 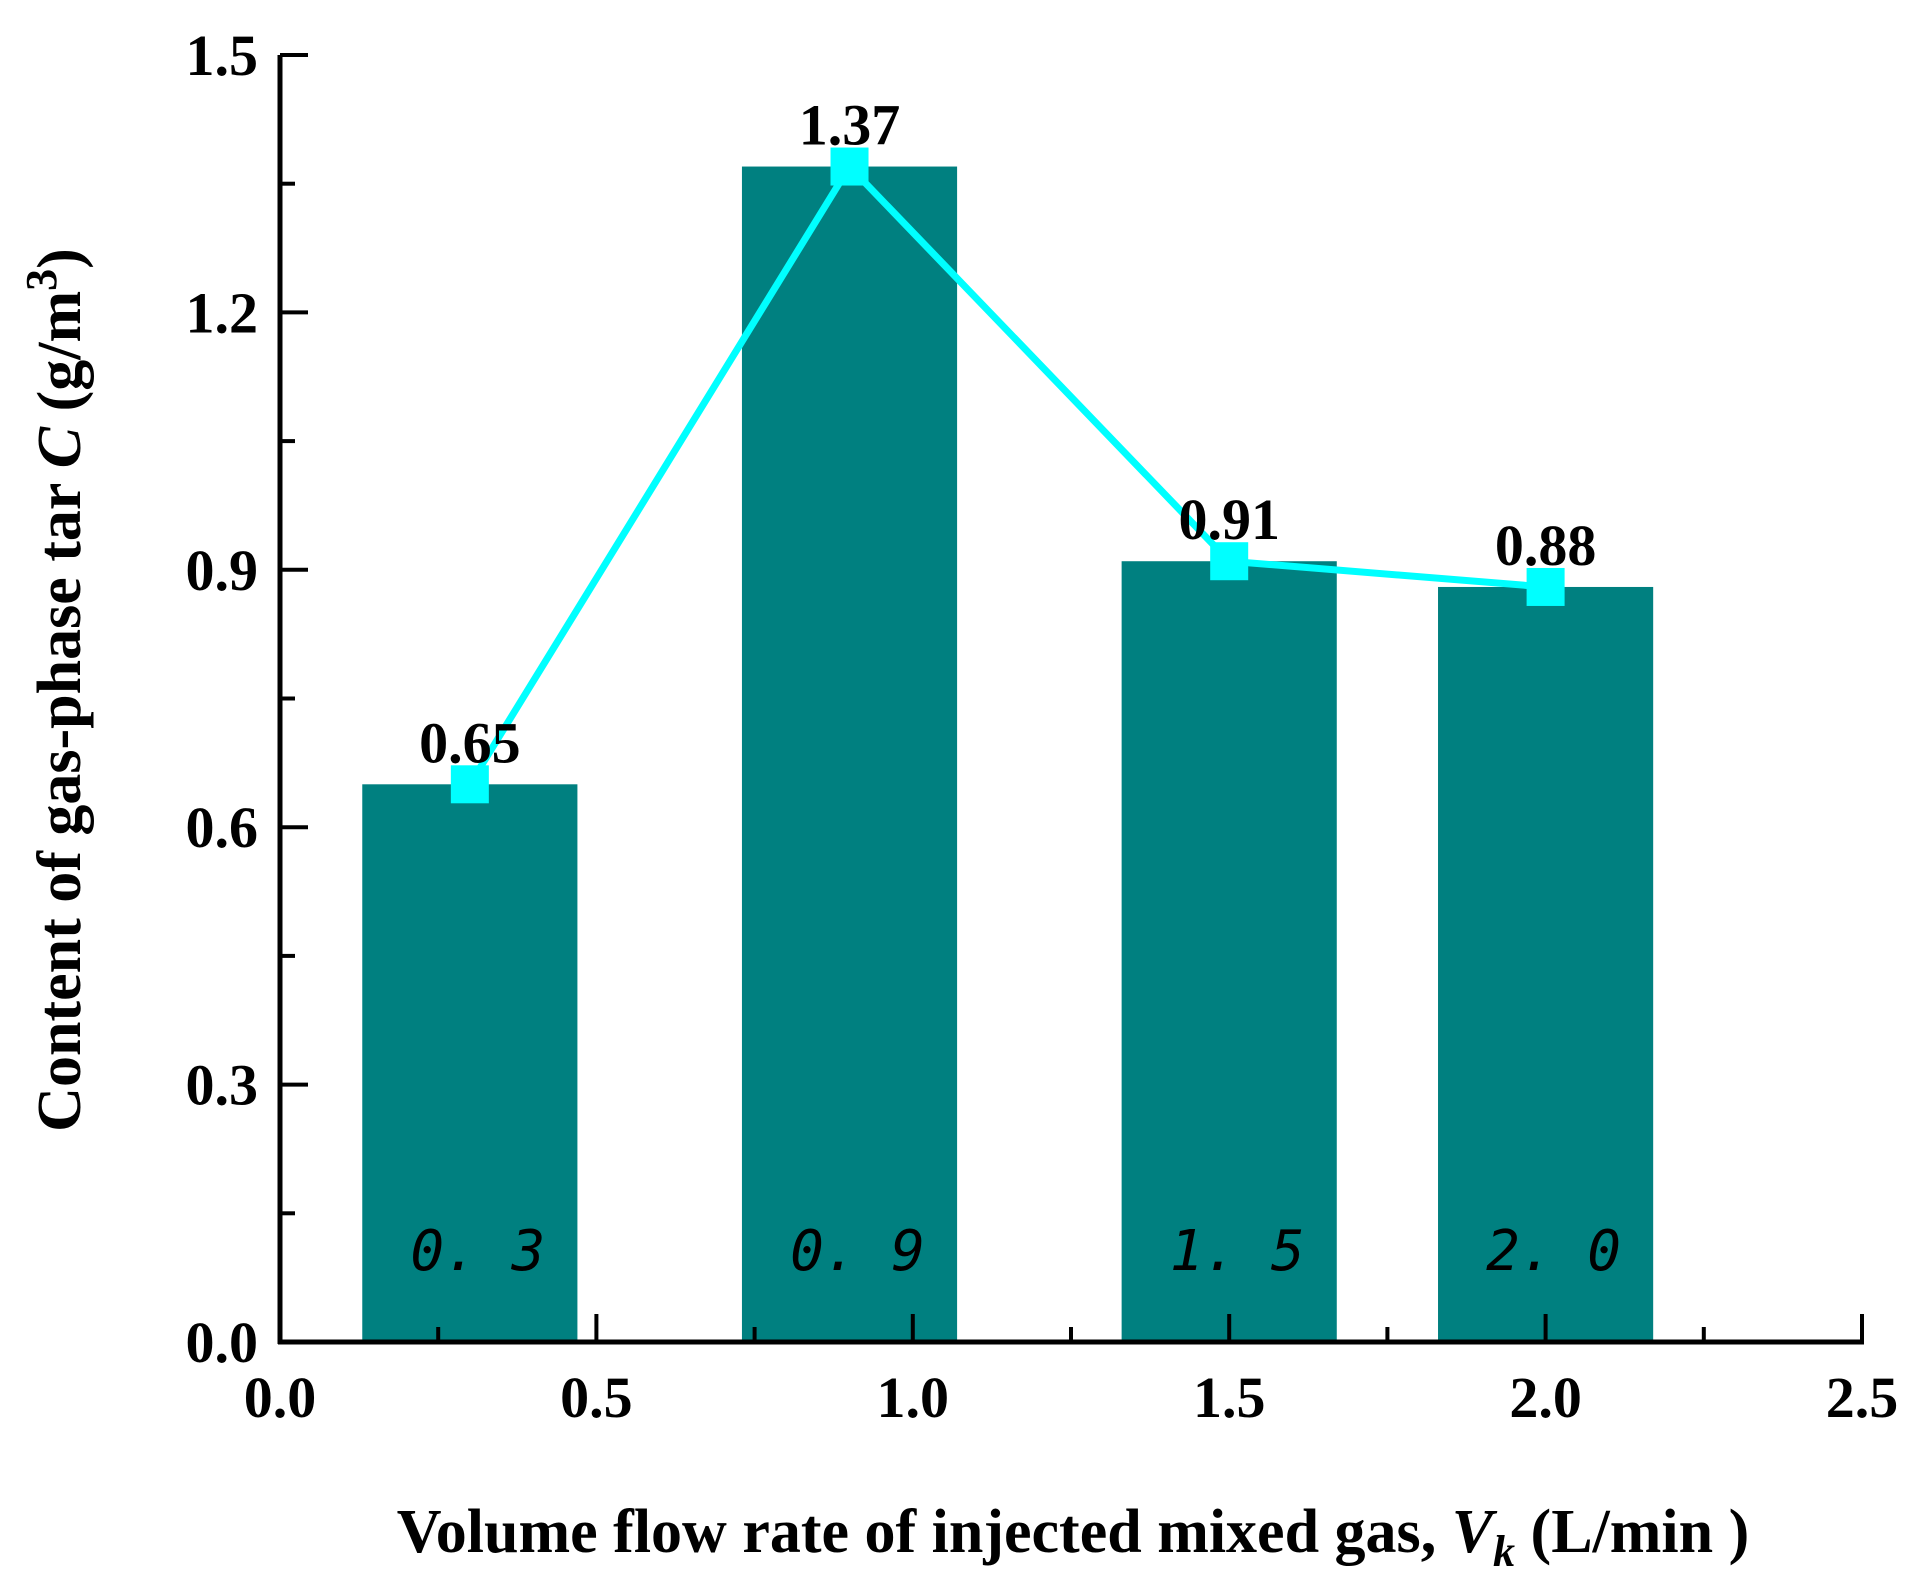 I want to click on y-axis-title-units: (g/m, so click(x=60, y=359).